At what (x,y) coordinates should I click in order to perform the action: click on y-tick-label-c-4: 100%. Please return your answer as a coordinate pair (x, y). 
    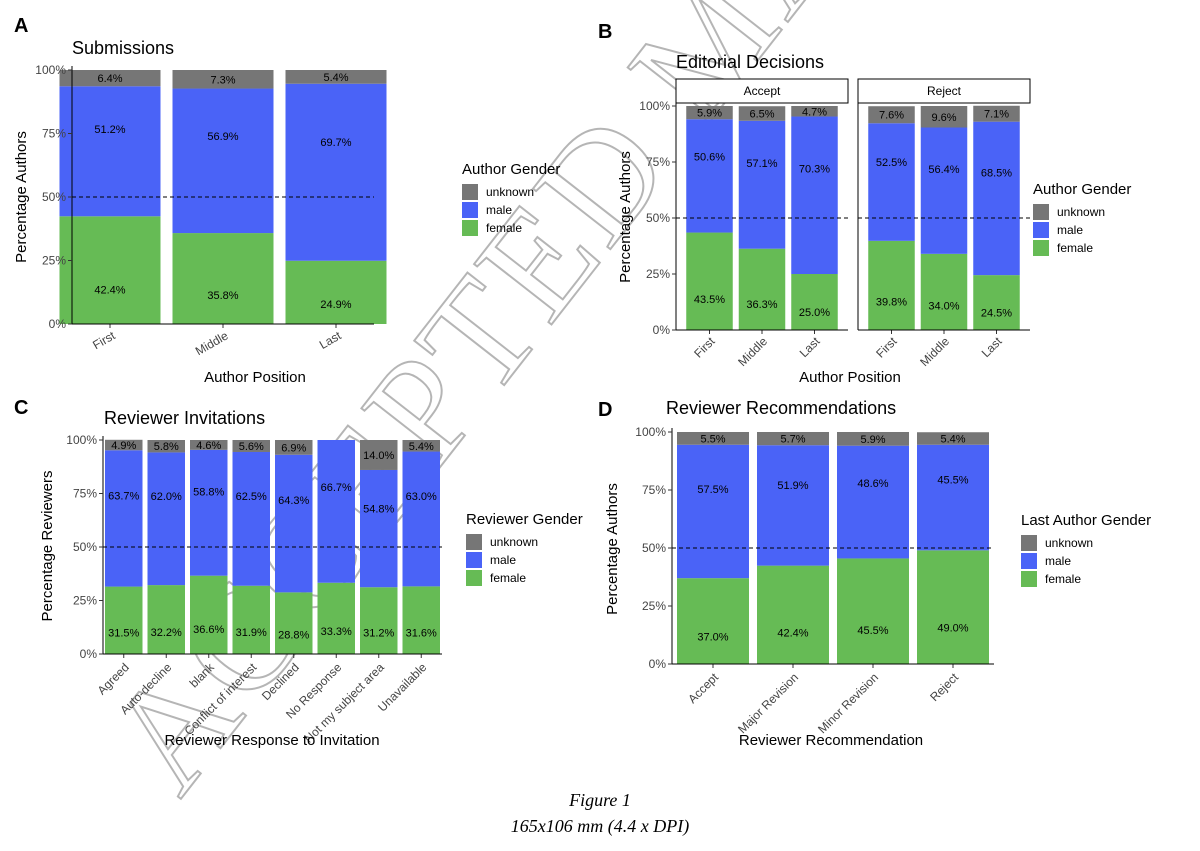
    Looking at the image, I should click on (81, 440).